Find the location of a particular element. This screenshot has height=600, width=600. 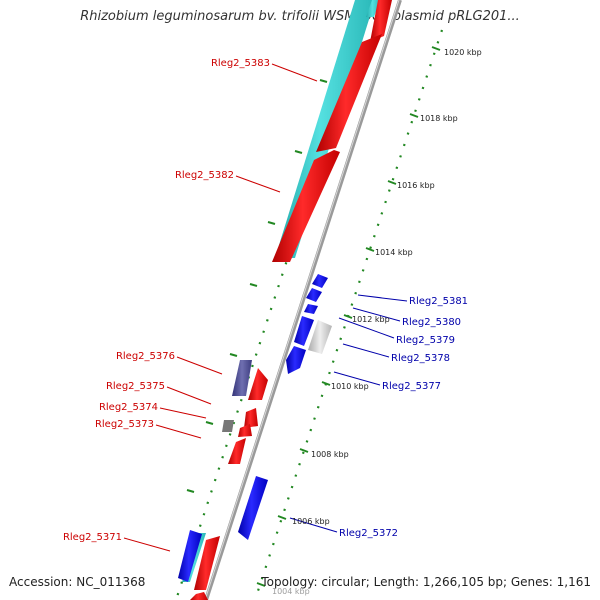

scale-tick-label: 1018 kbp is located at coordinates (439, 118).